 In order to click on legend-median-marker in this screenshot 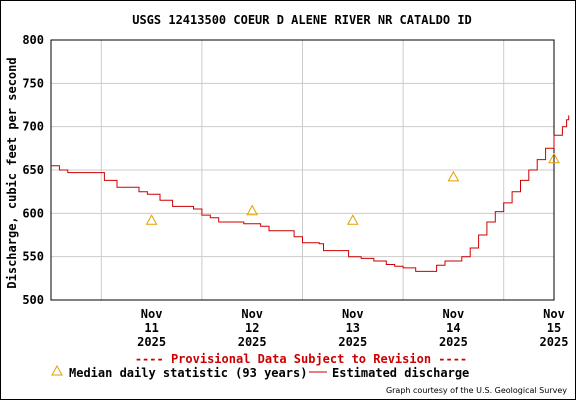, I will do `click(57, 370)`.